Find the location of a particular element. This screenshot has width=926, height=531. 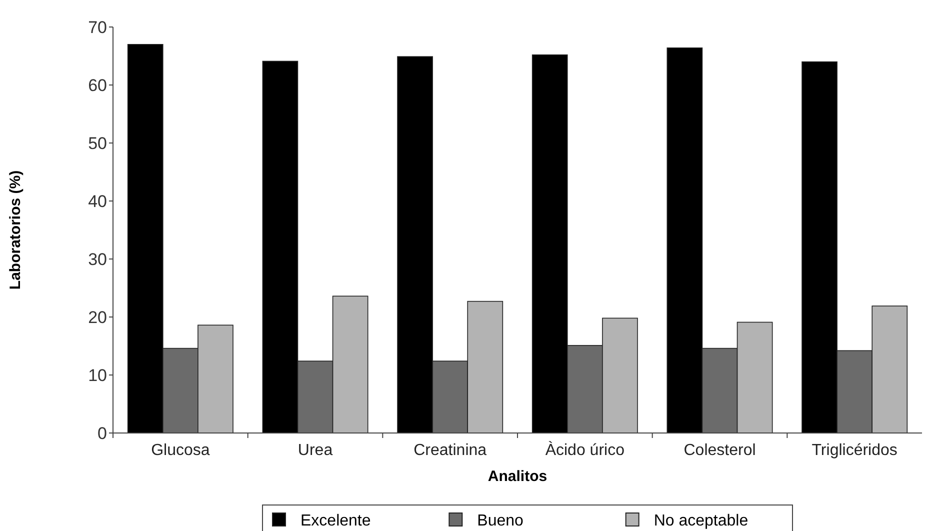

x-tick-label: Glucosa is located at coordinates (180, 450).